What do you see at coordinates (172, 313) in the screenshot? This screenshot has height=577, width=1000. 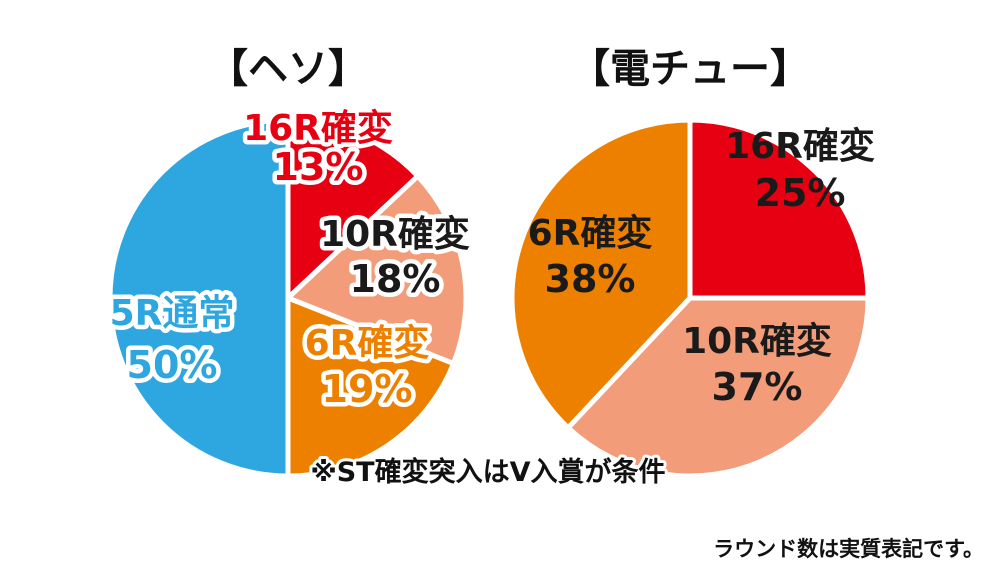 I see `heso-slice-label-4: 5R通常` at bounding box center [172, 313].